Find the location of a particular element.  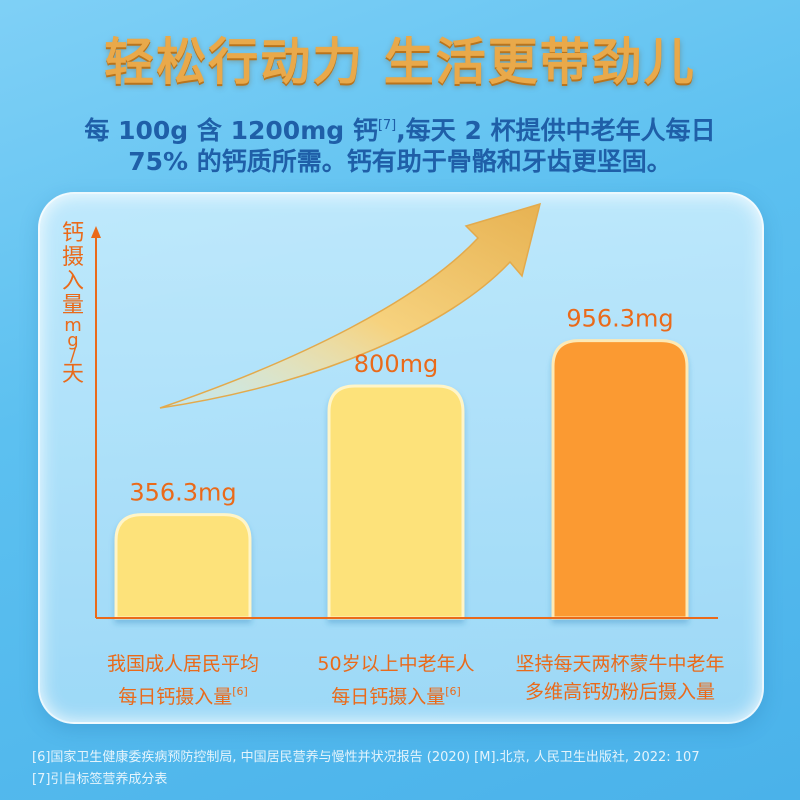

y-axis-label-char: 量 is located at coordinates (72, 305).